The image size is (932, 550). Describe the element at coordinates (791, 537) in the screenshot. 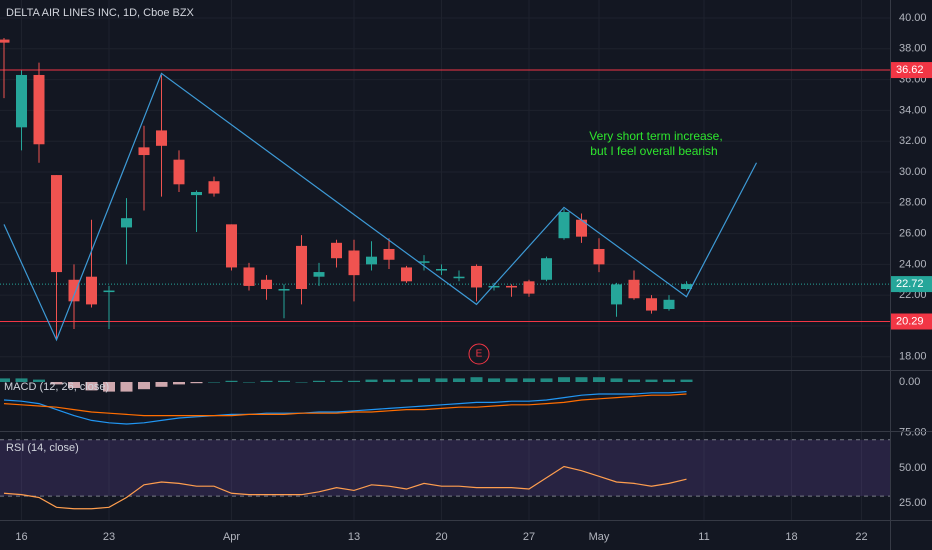

I see `x-tick-label: 18` at that location.